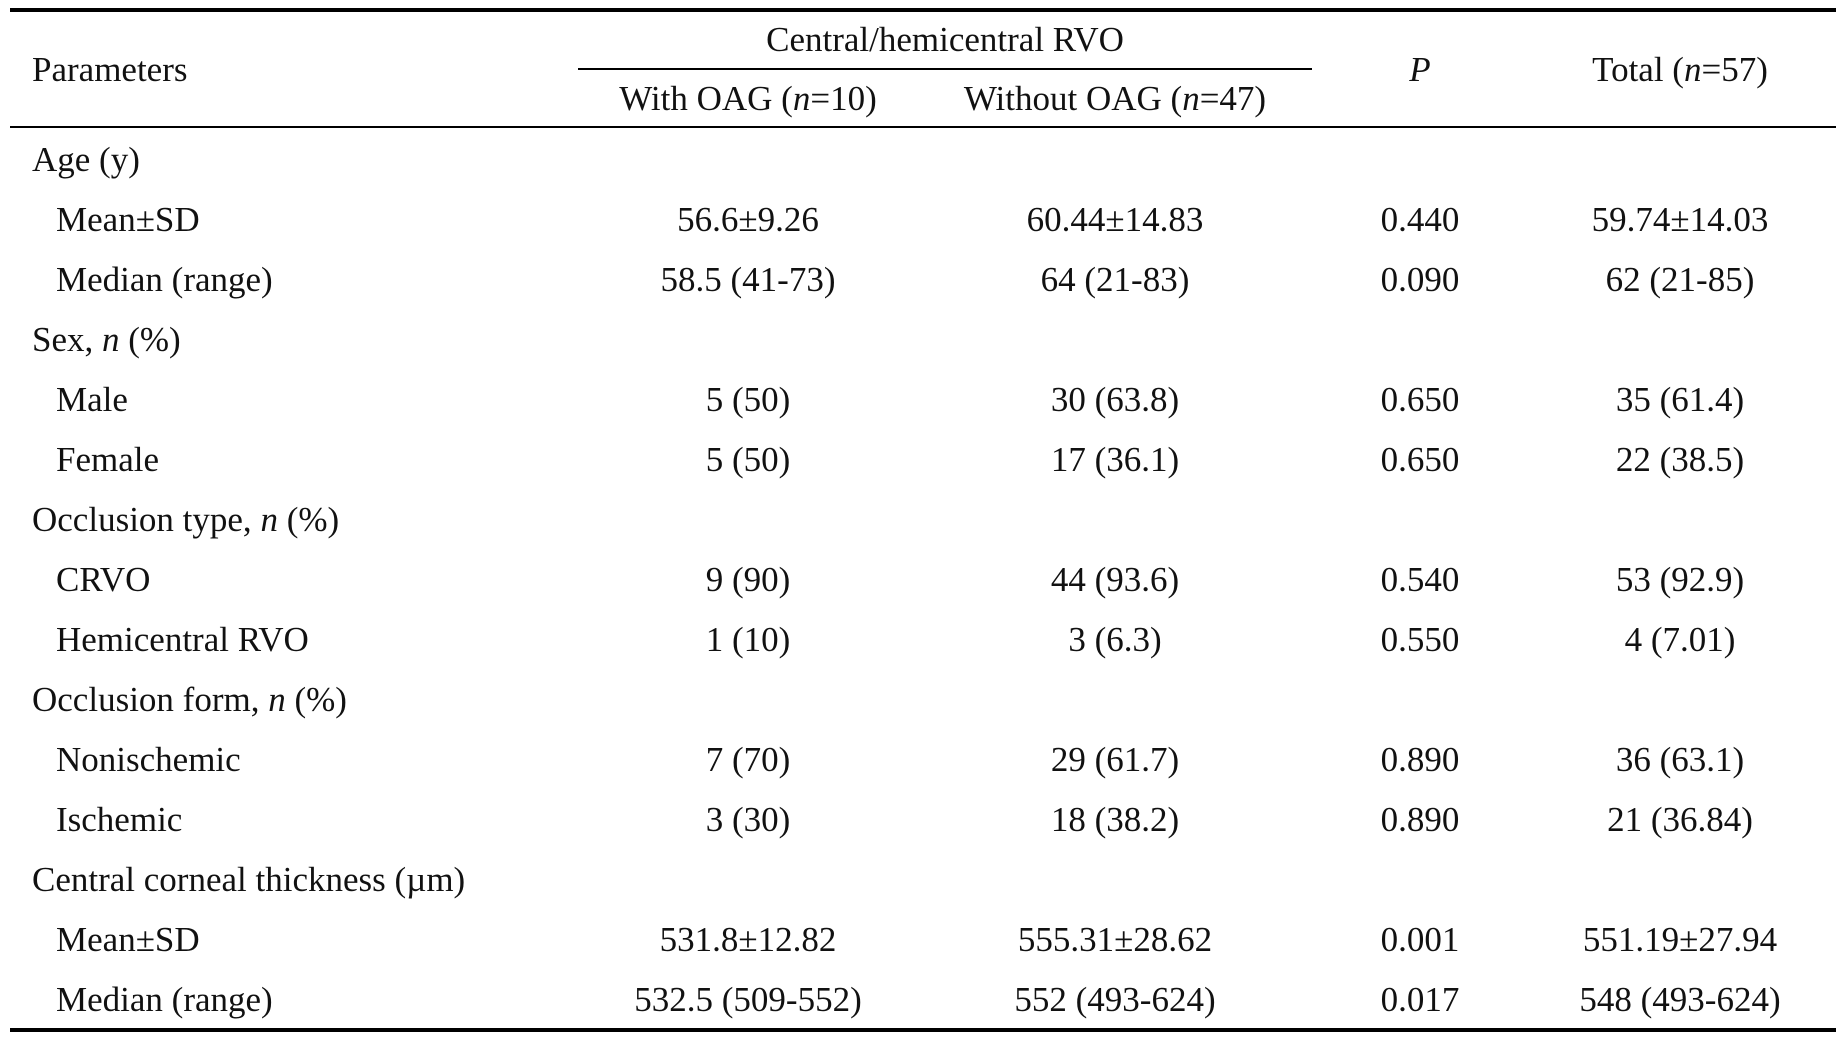 Image resolution: width=1838 pixels, height=1038 pixels. Describe the element at coordinates (923, 127) in the screenshot. I see `header-bottom-rule` at that location.